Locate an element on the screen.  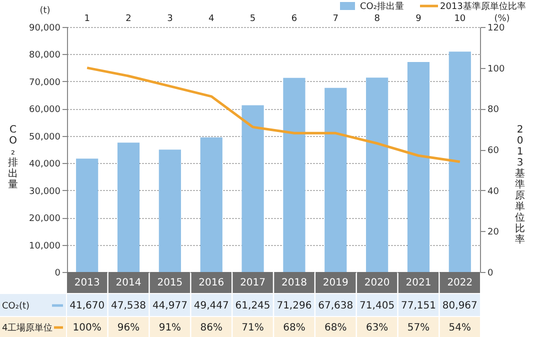
data-label: 41,670 is located at coordinates (87, 306).